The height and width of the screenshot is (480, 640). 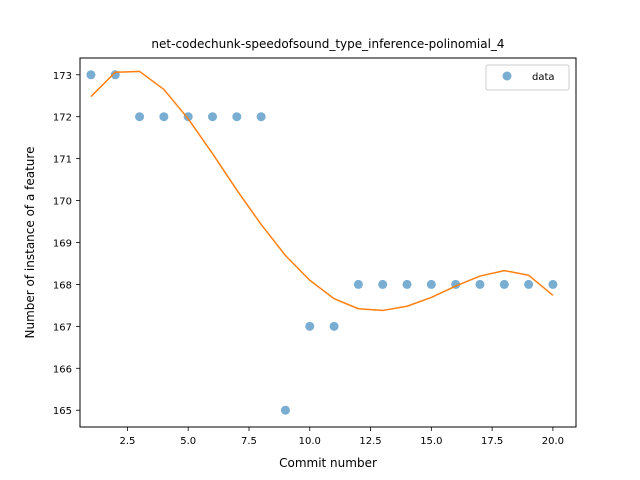 What do you see at coordinates (341, 437) in the screenshot?
I see `x-axis: 2.5 5.0 7.5 10.0 12.5 15.0 17.5 20.0` at bounding box center [341, 437].